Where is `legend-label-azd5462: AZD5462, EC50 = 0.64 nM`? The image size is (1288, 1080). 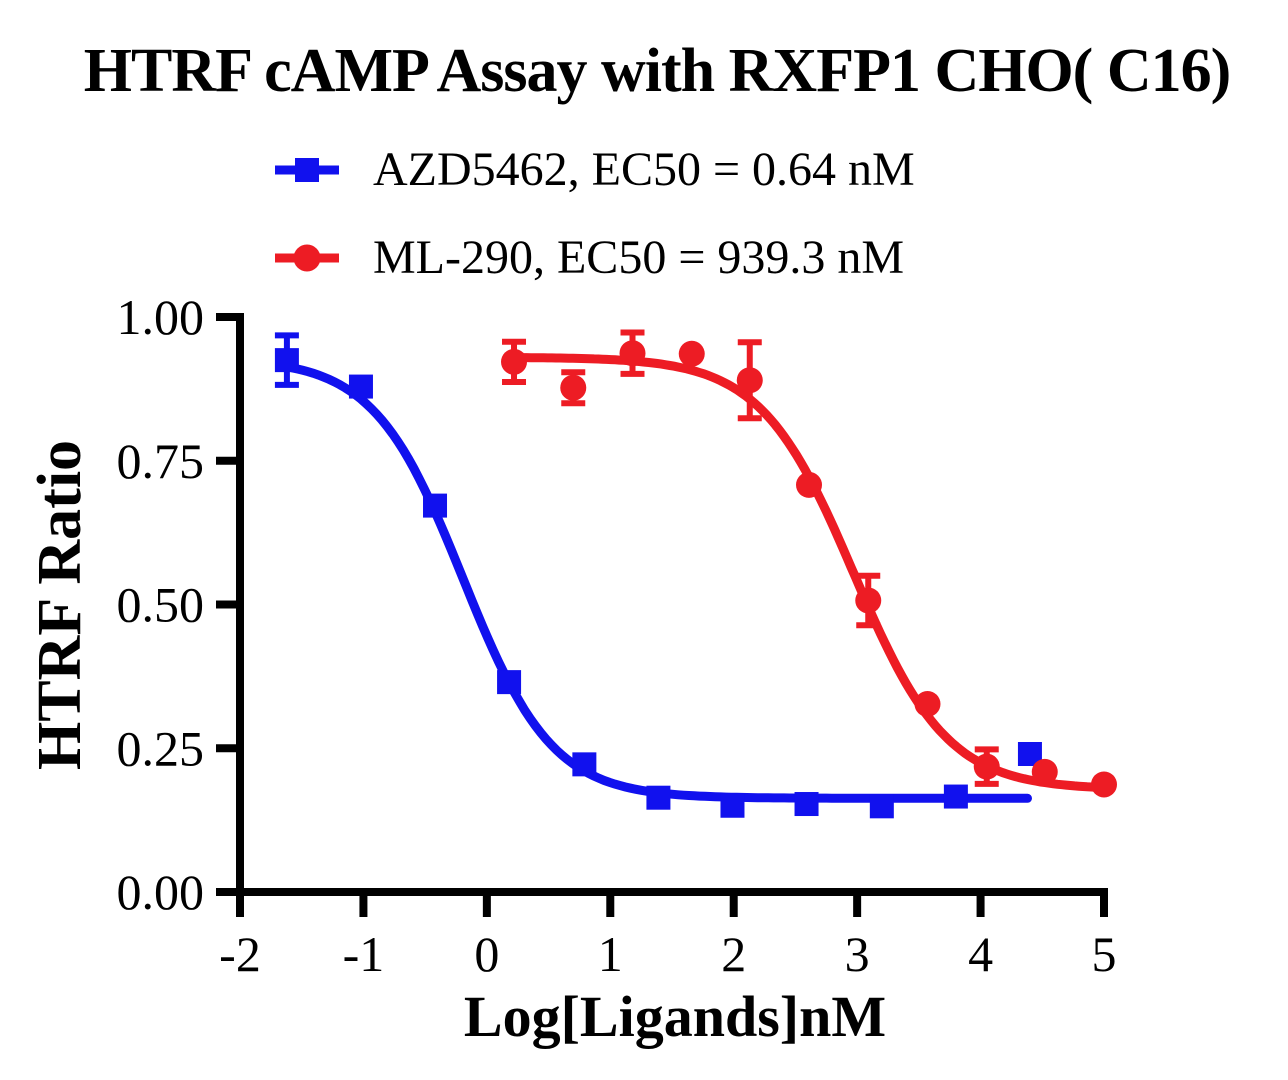 legend-label-azd5462: AZD5462, EC50 = 0.64 nM is located at coordinates (644, 169).